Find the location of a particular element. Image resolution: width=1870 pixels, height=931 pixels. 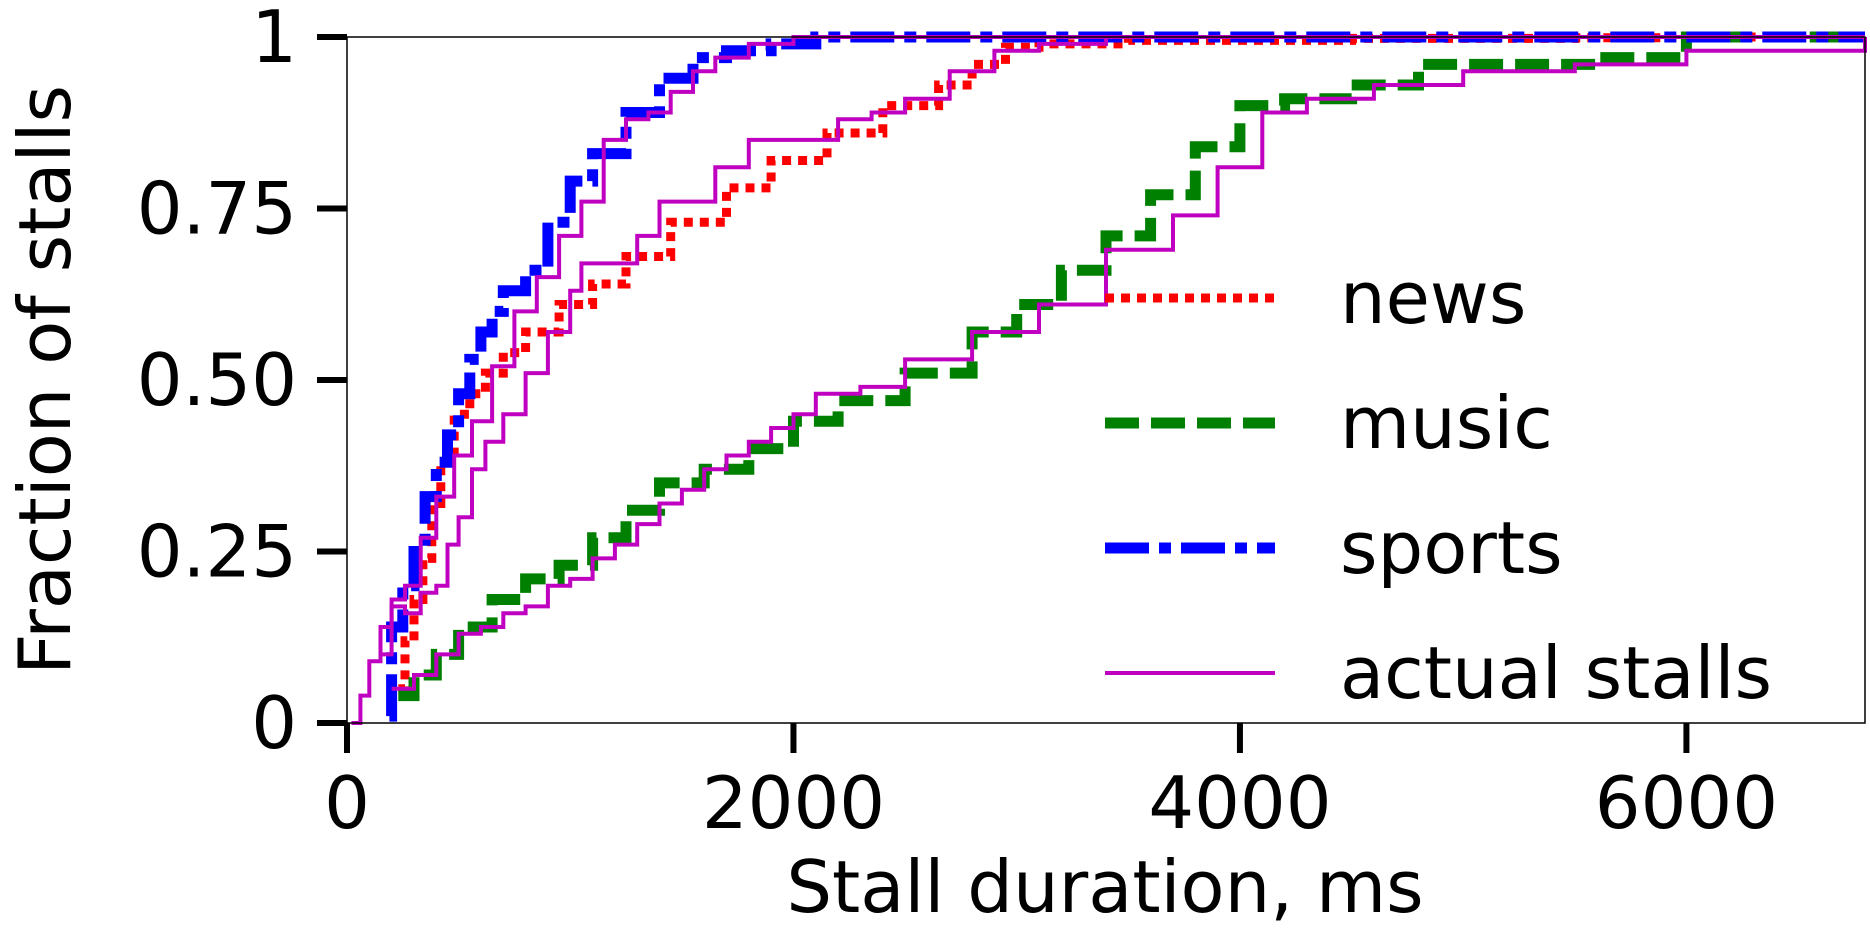

x-tick-label: 2000 is located at coordinates (793, 803).